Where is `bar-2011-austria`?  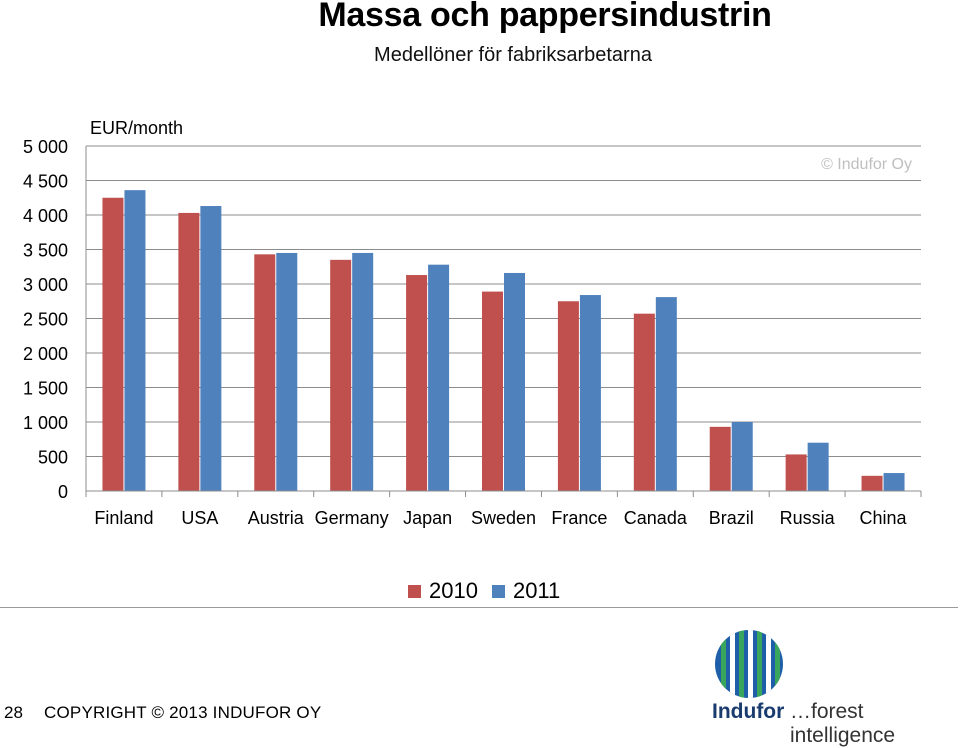
bar-2011-austria is located at coordinates (287, 371).